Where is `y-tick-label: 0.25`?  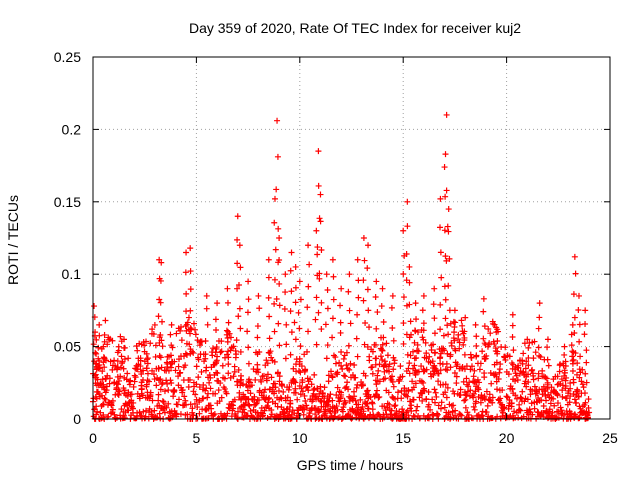 y-tick-label: 0.25 is located at coordinates (67, 57).